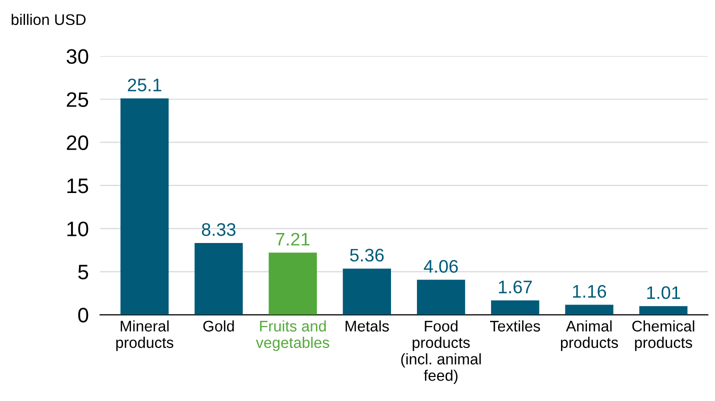 The image size is (715, 401). Describe the element at coordinates (49, 20) in the screenshot. I see `y-axis-title: billion USD` at that location.